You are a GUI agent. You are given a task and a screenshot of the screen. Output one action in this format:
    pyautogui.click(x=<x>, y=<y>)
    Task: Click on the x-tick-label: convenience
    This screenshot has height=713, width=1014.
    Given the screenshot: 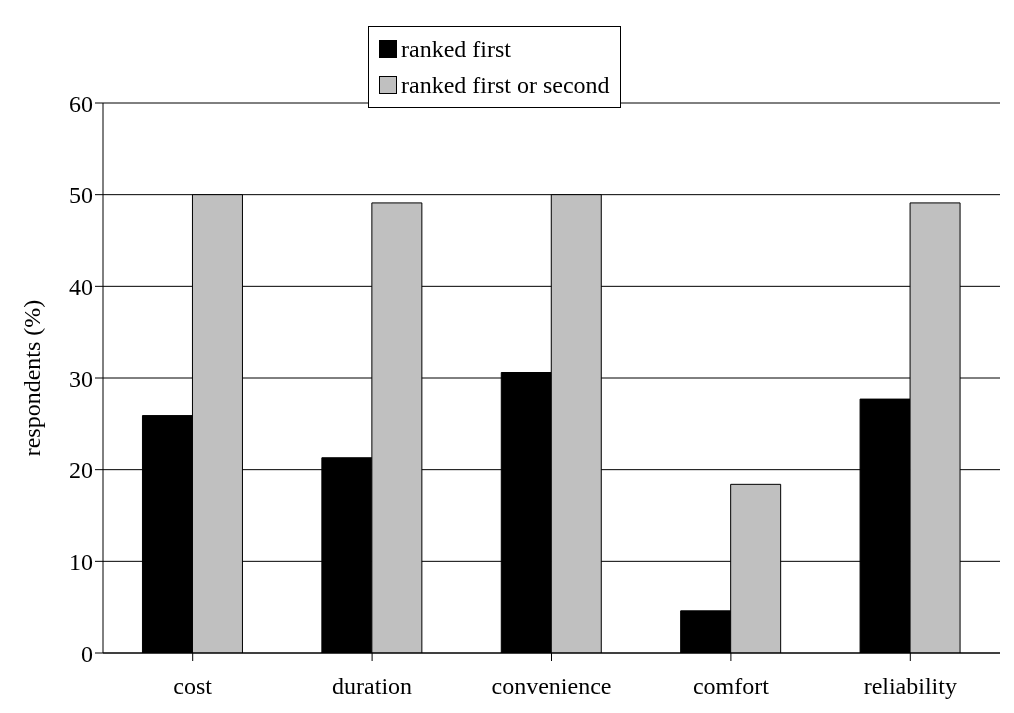 What is the action you would take?
    pyautogui.click(x=551, y=686)
    